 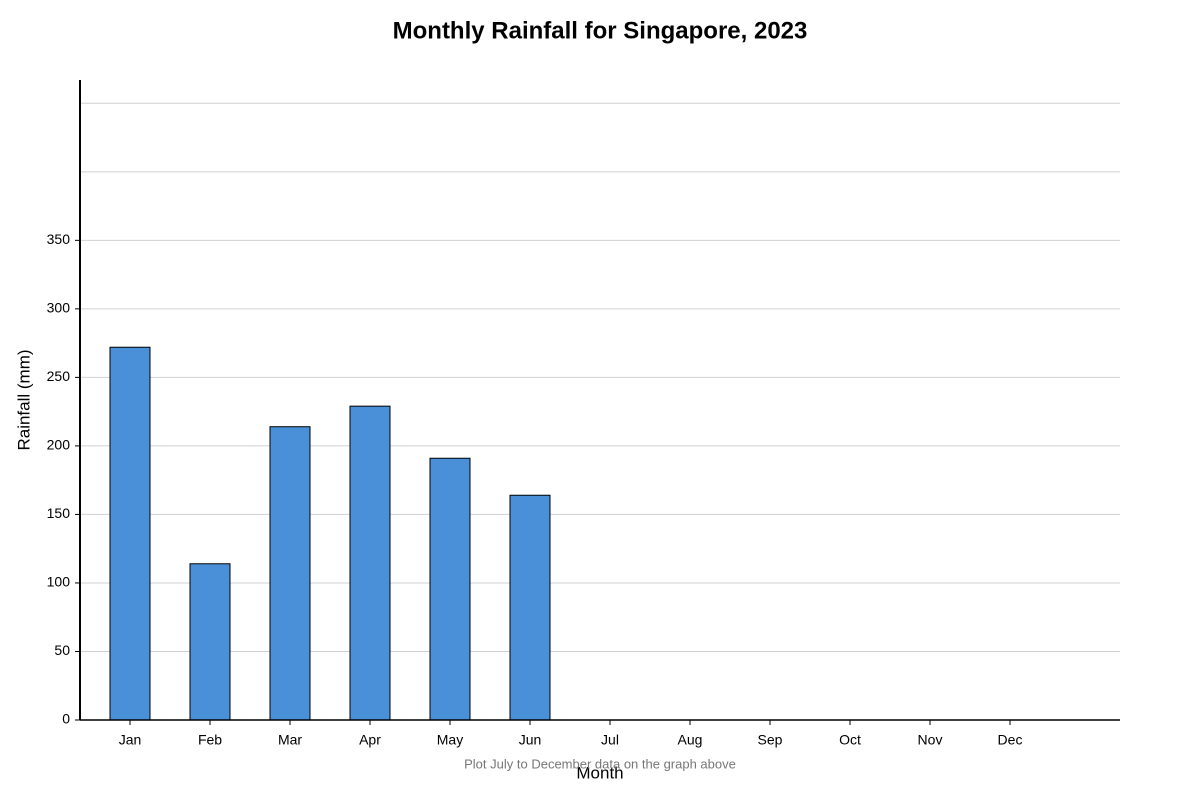 I want to click on y-tick-label: 250, so click(x=59, y=376).